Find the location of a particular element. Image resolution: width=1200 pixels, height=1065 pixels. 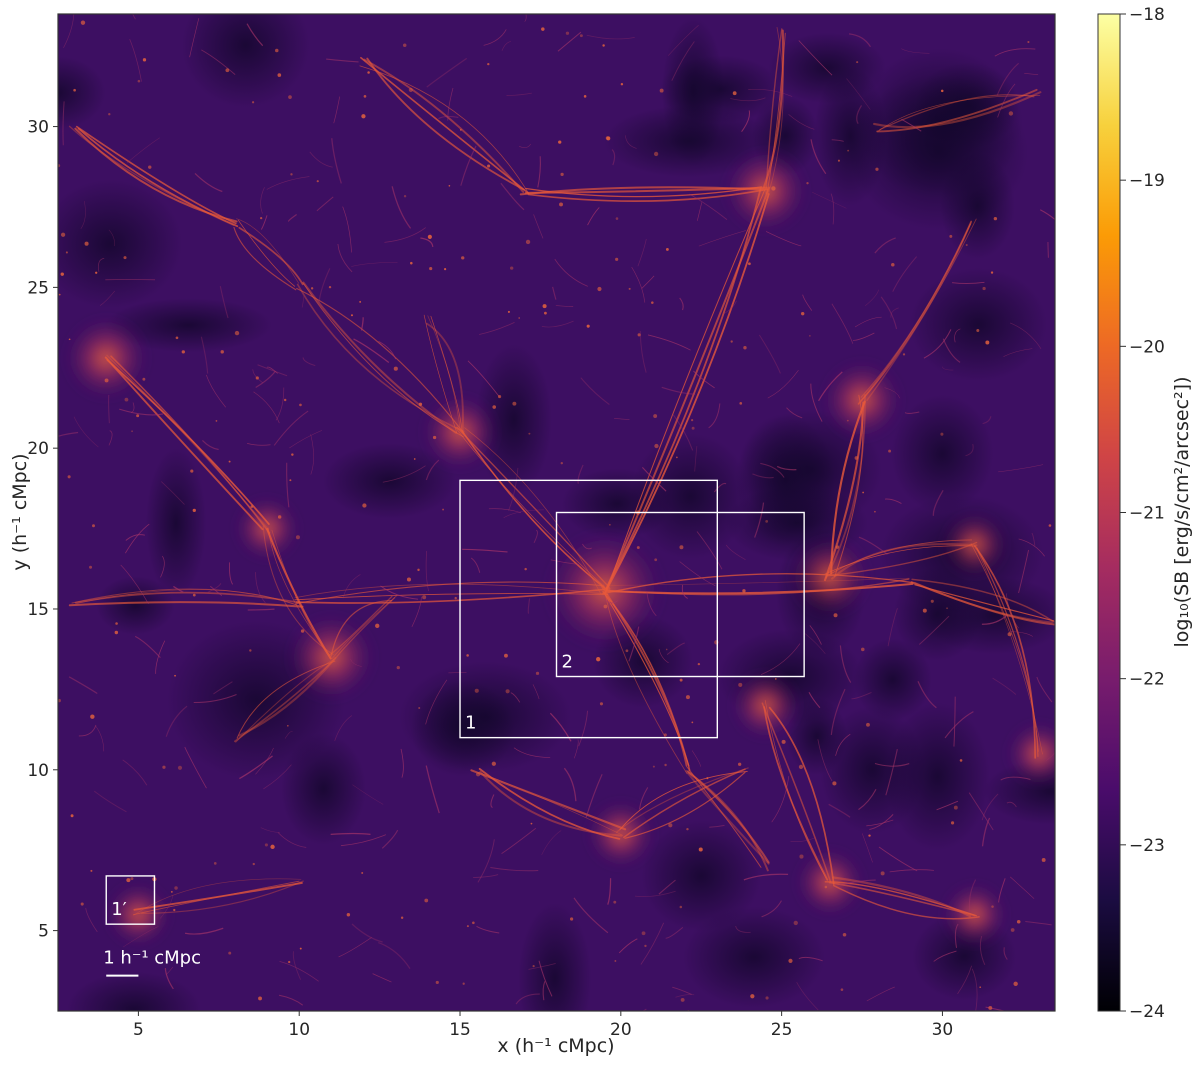

halo-glow is located at coordinates (974, 544).